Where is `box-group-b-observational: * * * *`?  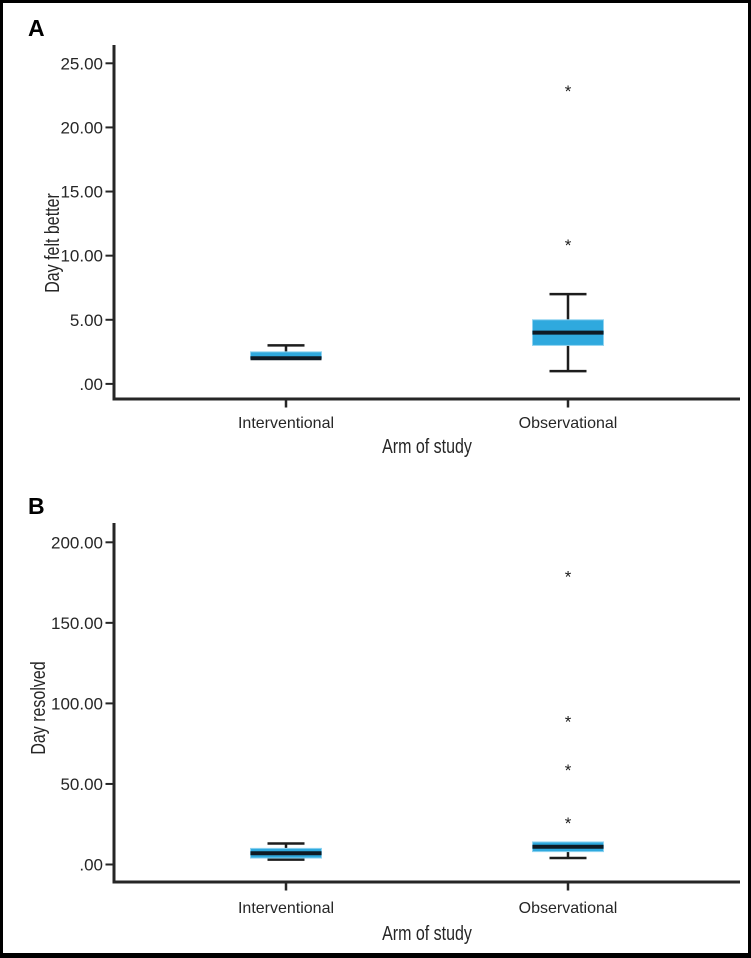
box-group-b-observational: * * * * is located at coordinates (568, 714).